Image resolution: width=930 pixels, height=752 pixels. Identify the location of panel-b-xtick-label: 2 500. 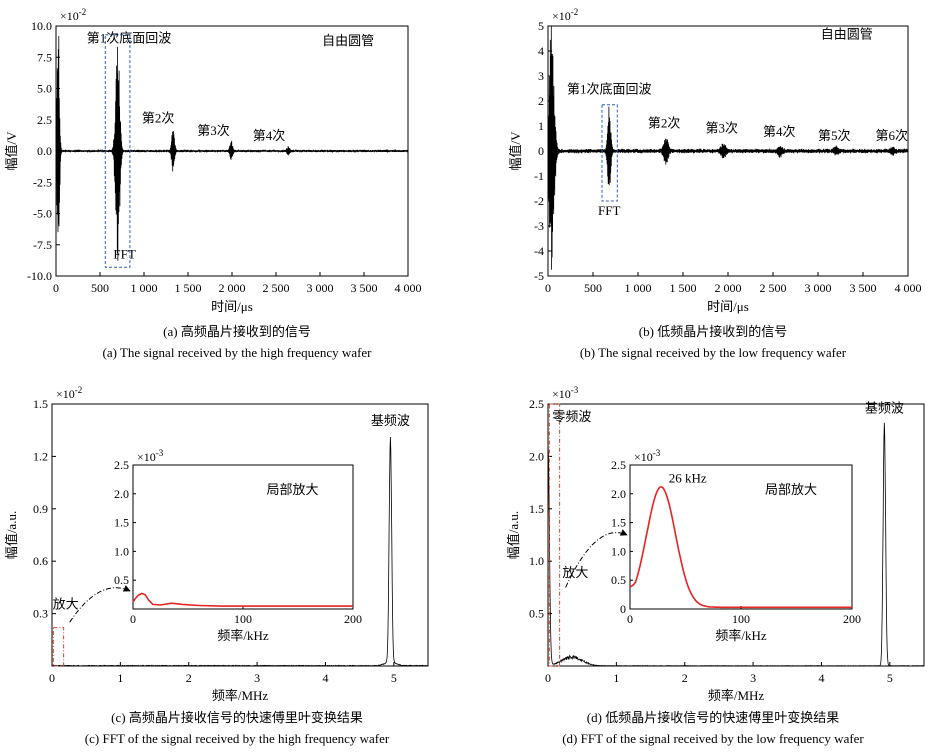
(773, 288).